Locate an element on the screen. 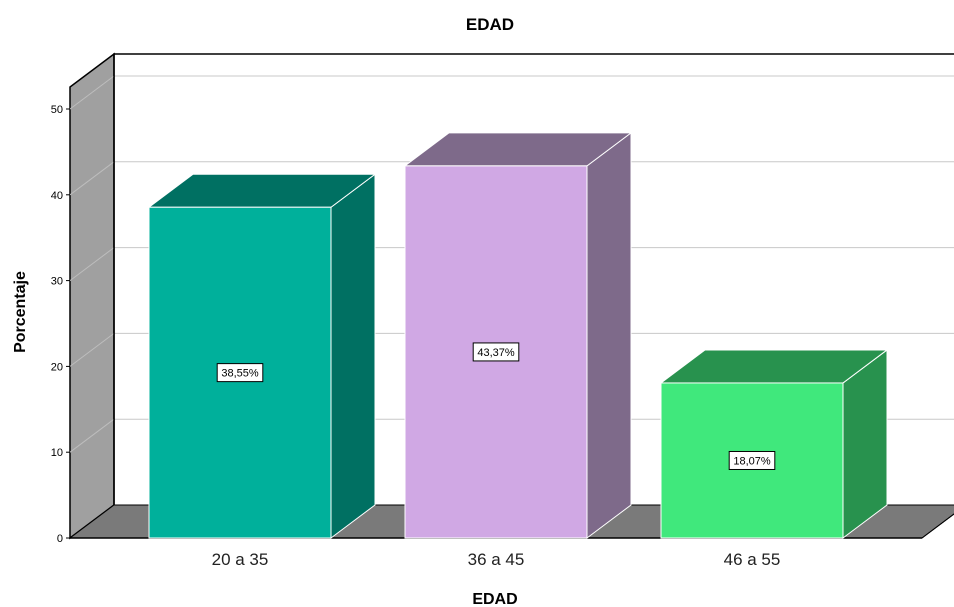 This screenshot has width=954, height=607. floor-right-edge is located at coordinates (937, 526).